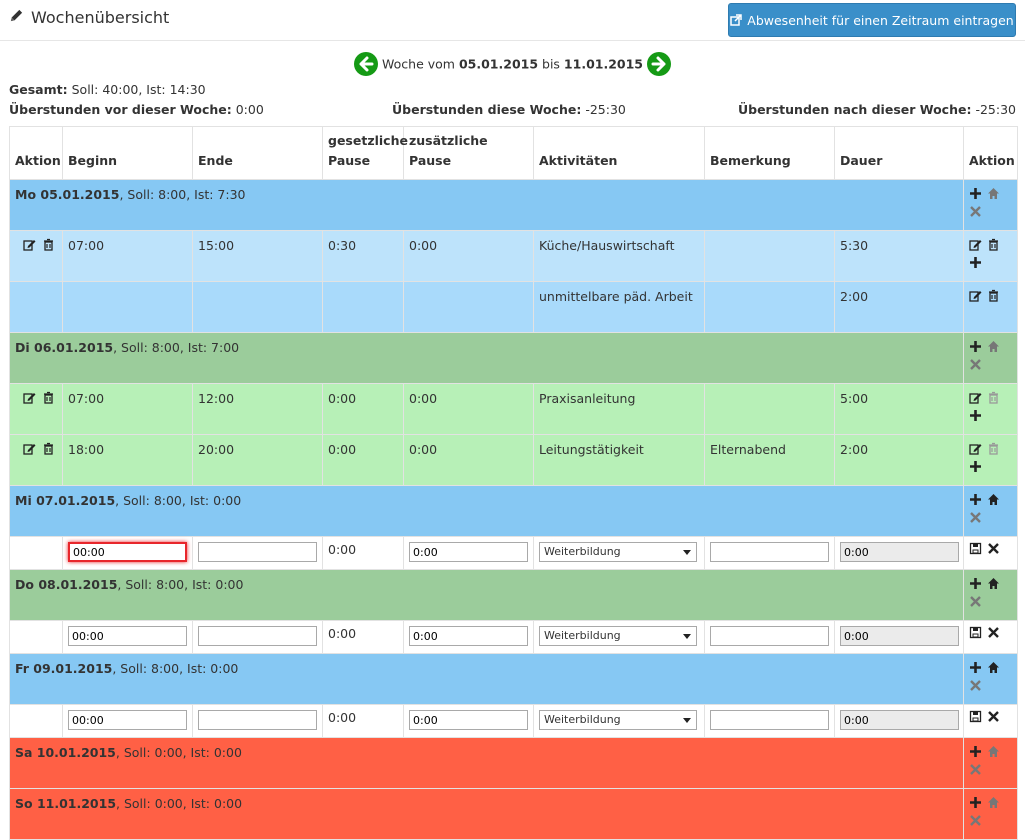  I want to click on day-row-do: Do 08.01.2015, Soll: 8:00, Ist: 0:00, so click(513, 595).